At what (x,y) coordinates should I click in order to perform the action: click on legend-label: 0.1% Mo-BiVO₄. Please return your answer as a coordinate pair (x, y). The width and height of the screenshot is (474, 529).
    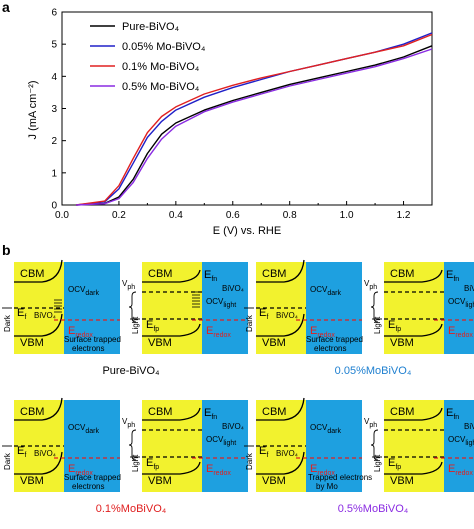
    Looking at the image, I should click on (161, 67).